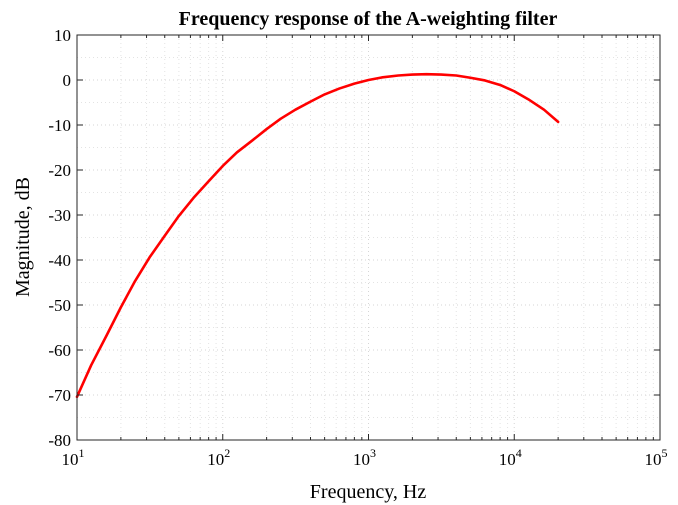 This screenshot has height=505, width=678. I want to click on y-tick-label: -40, so click(59, 260).